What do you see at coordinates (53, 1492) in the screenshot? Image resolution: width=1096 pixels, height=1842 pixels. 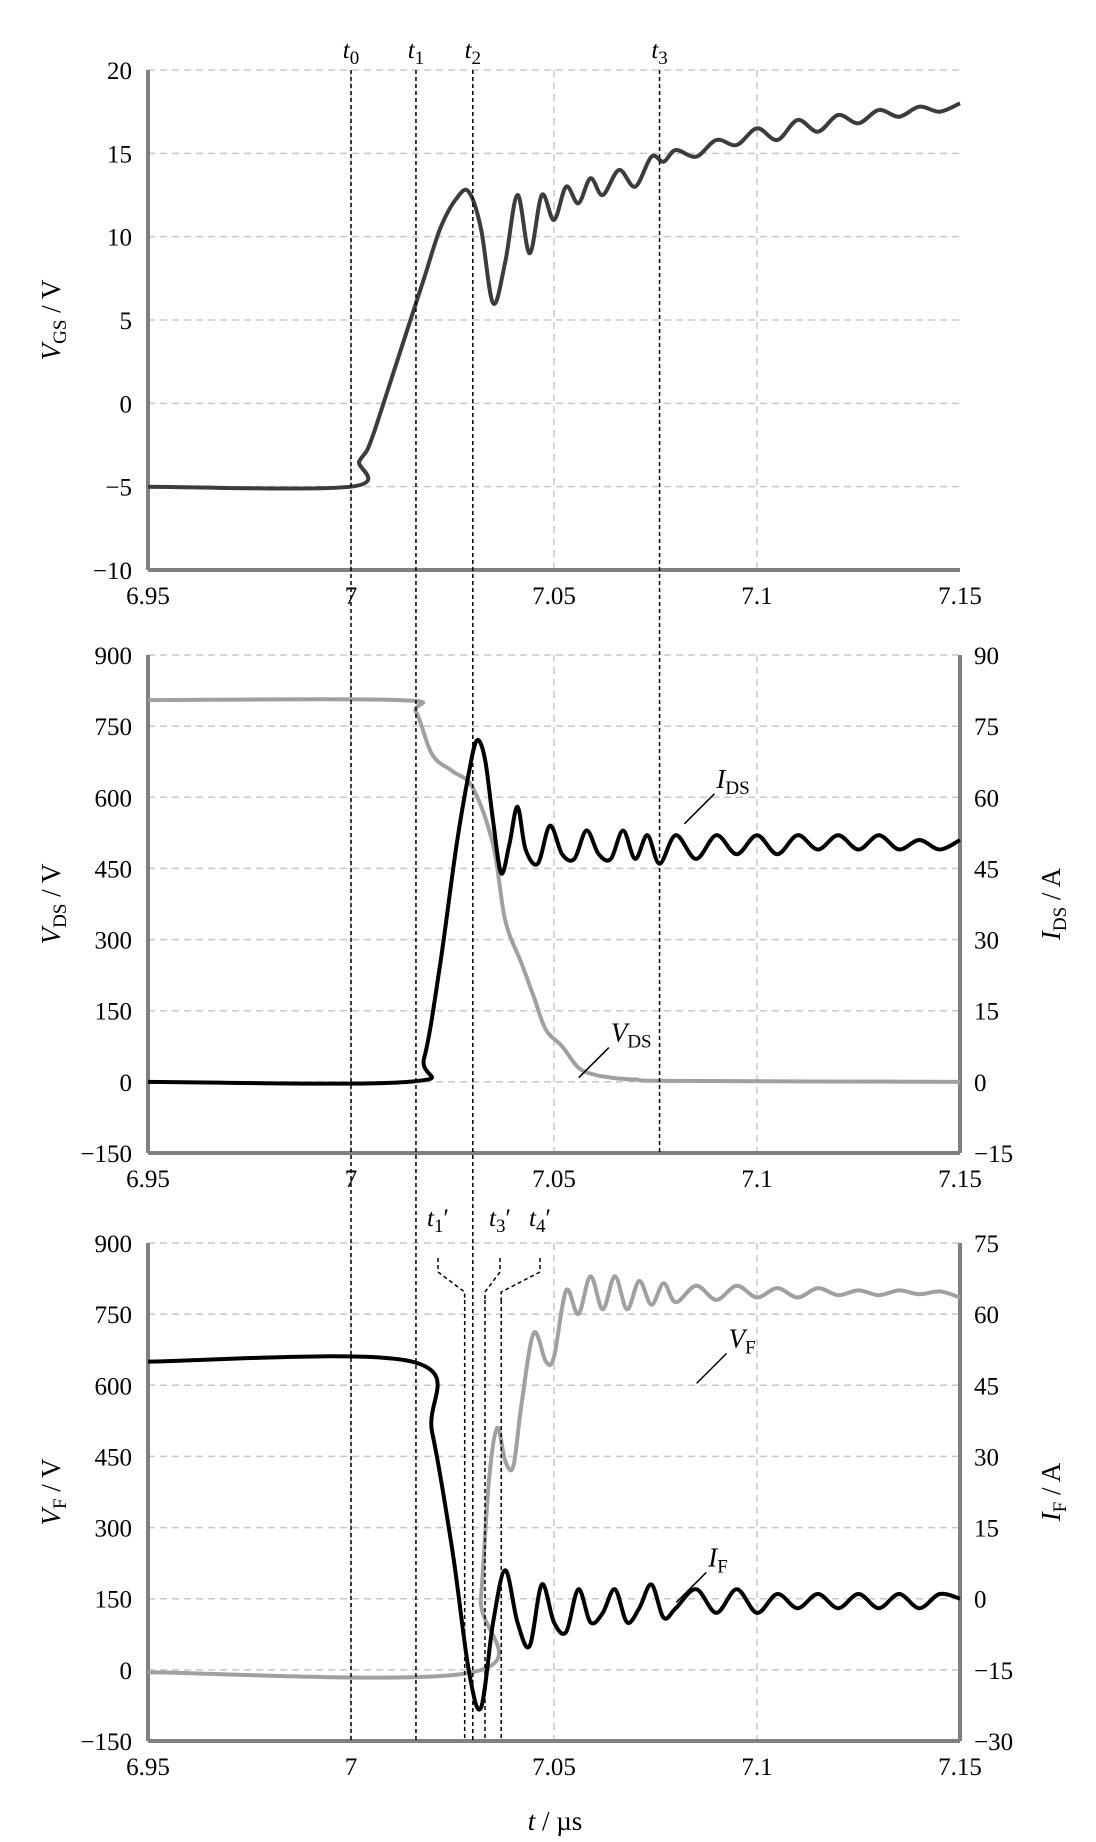 I see `y-axis-label-left: VF / V` at bounding box center [53, 1492].